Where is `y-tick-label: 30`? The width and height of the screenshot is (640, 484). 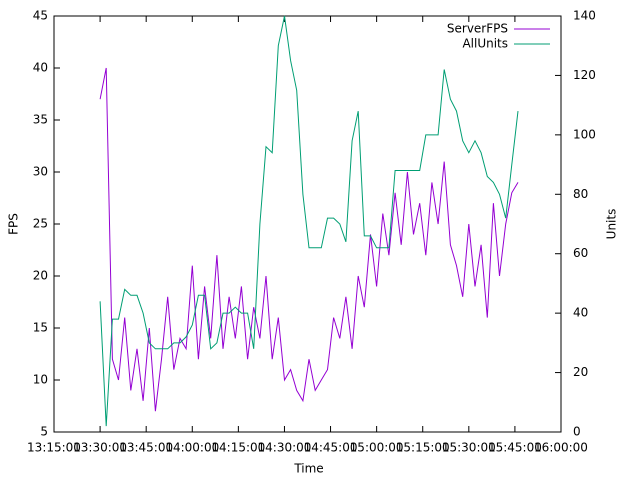
y-tick-label: 30 is located at coordinates (40, 172).